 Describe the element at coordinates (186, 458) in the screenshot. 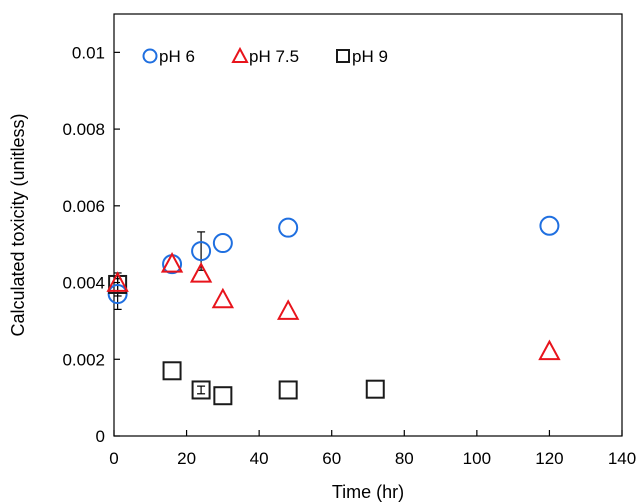

I see `x-tick-label-1: 20` at that location.